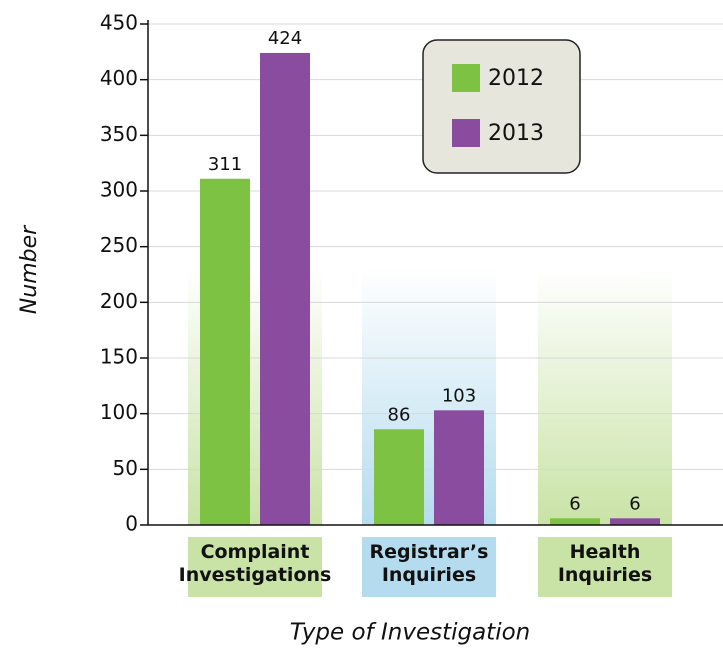  I want to click on x-axis-label: Type of Investigation, so click(410, 633).